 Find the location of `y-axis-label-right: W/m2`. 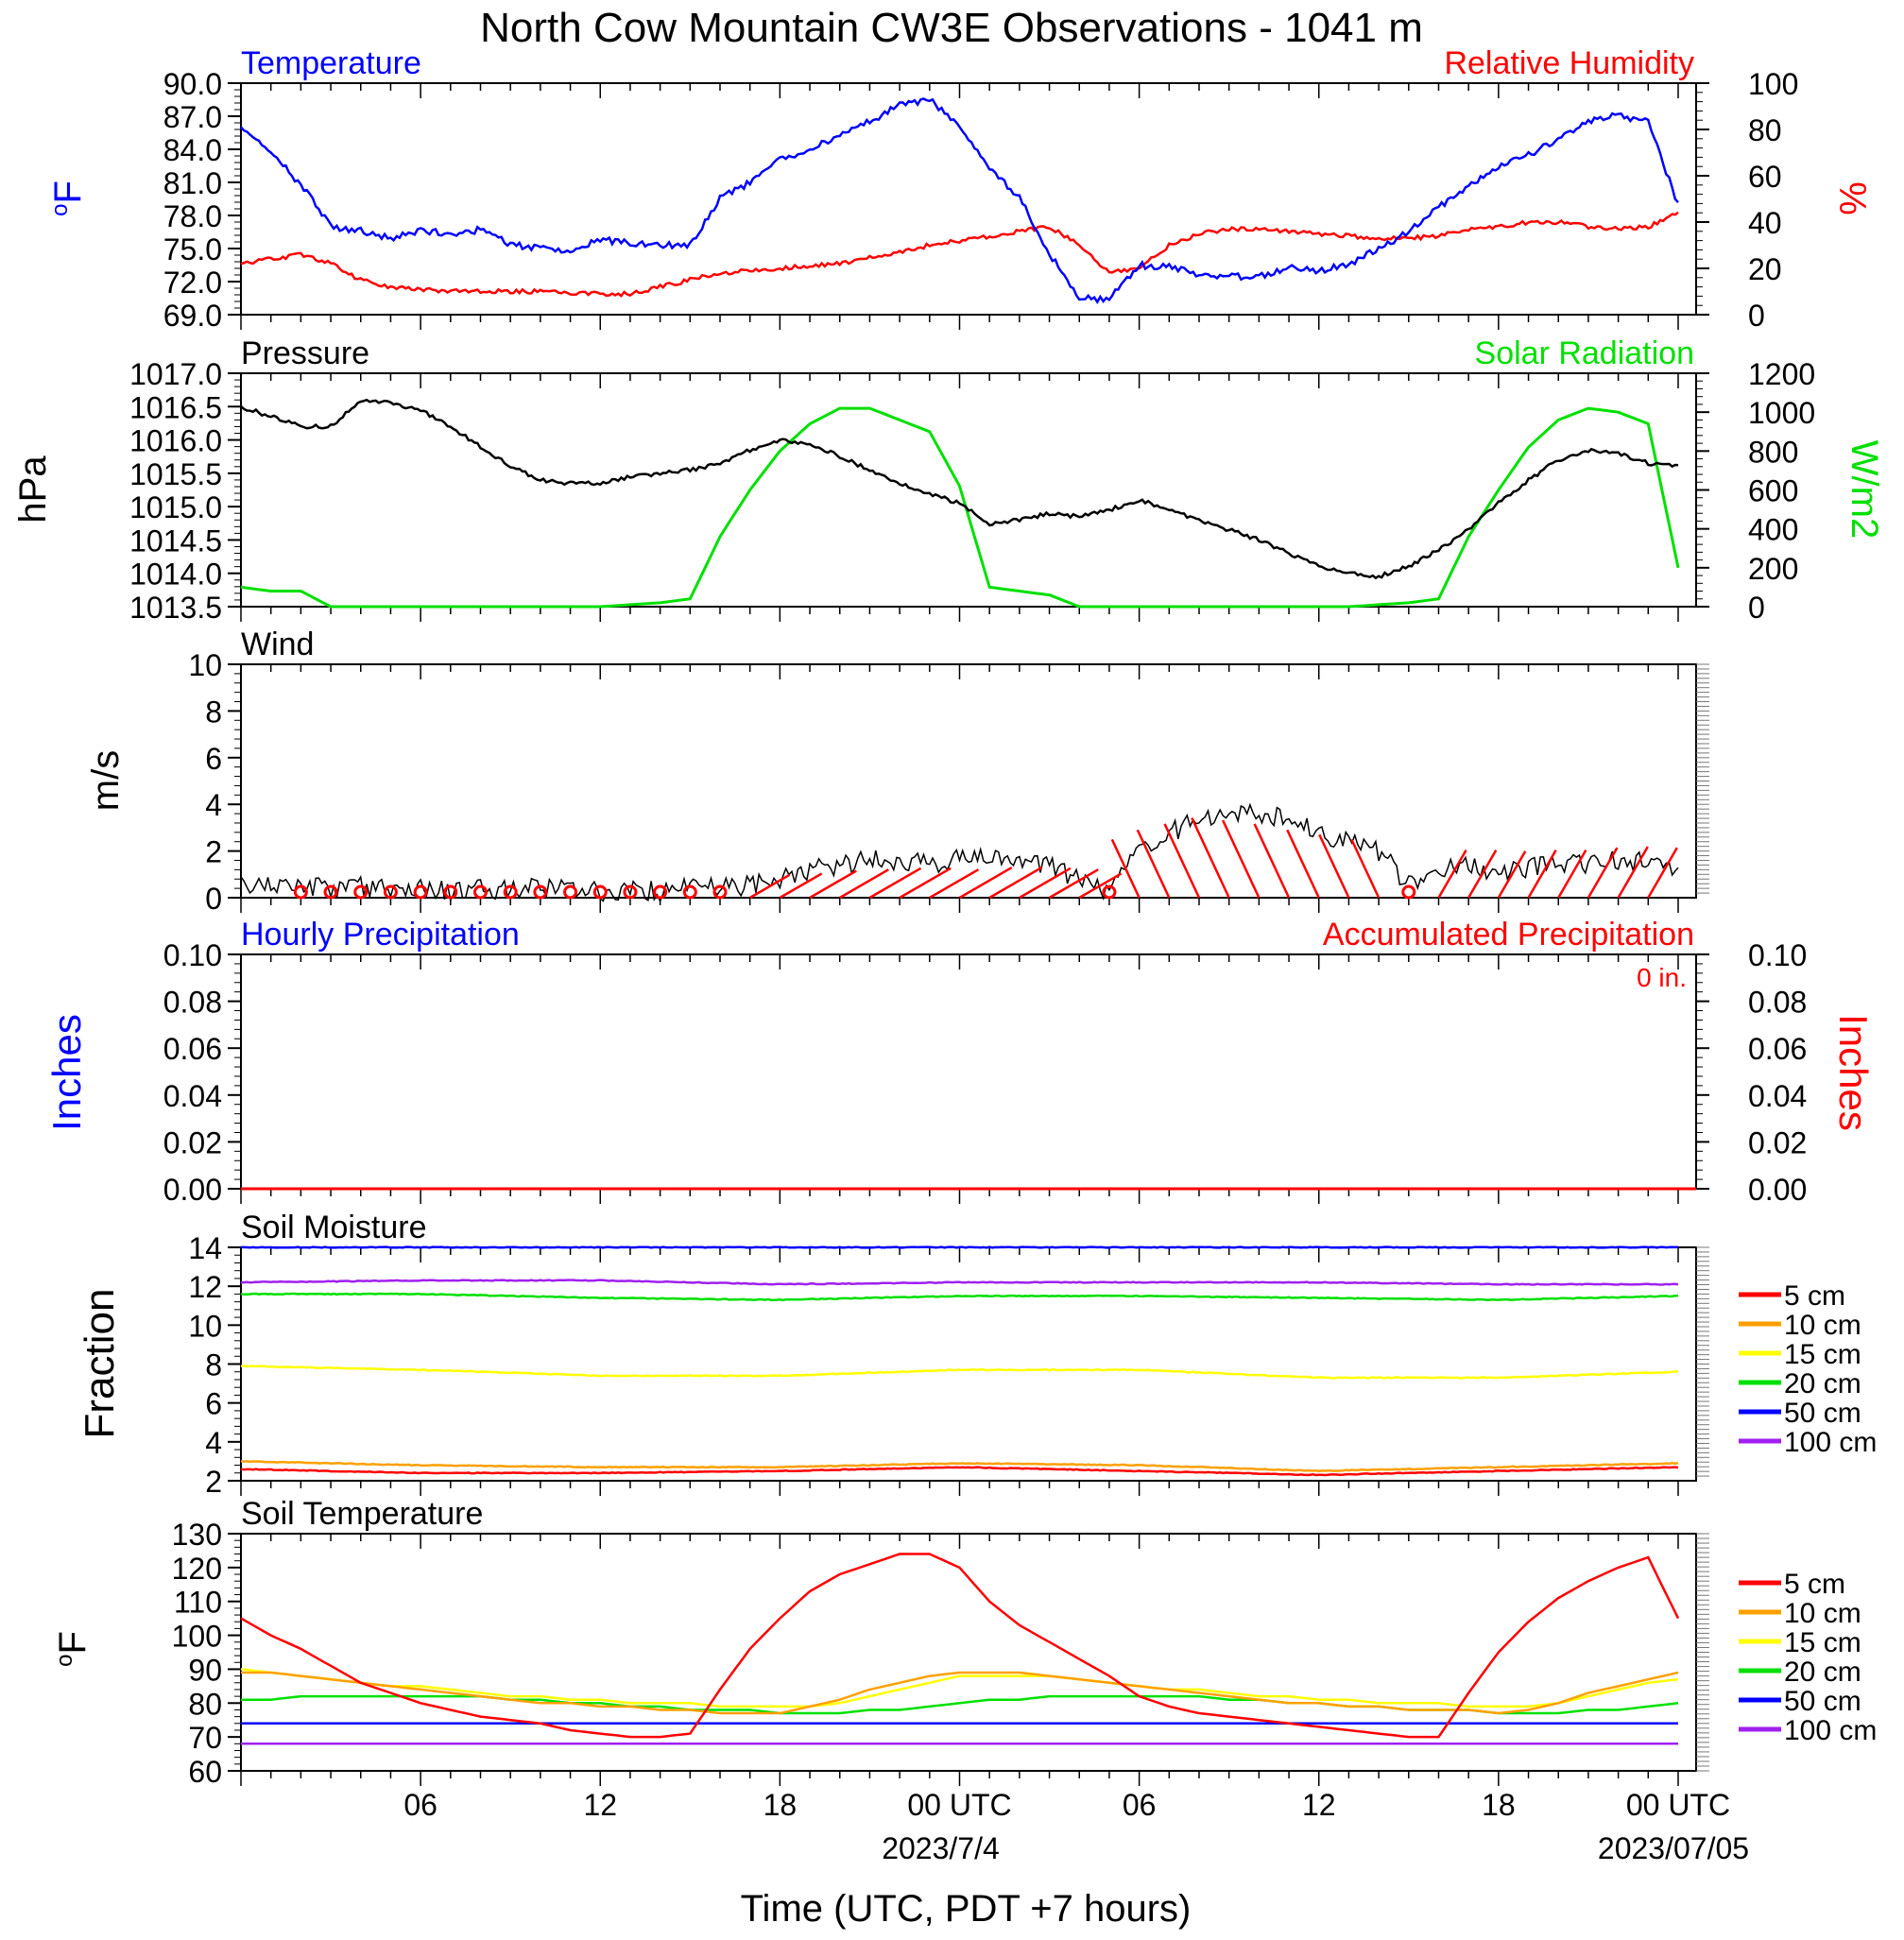

y-axis-label-right: W/m2 is located at coordinates (1864, 490).